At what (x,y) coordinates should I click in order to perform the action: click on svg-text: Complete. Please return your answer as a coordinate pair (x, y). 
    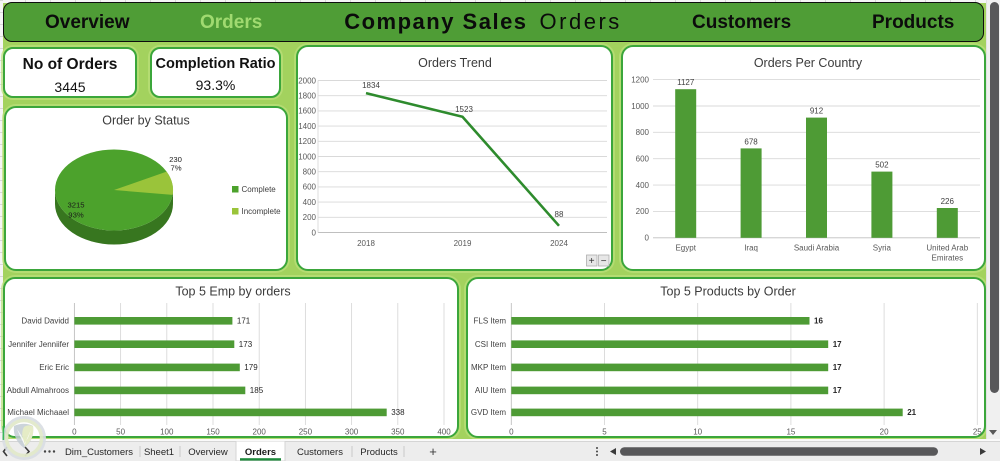
    Looking at the image, I should click on (259, 189).